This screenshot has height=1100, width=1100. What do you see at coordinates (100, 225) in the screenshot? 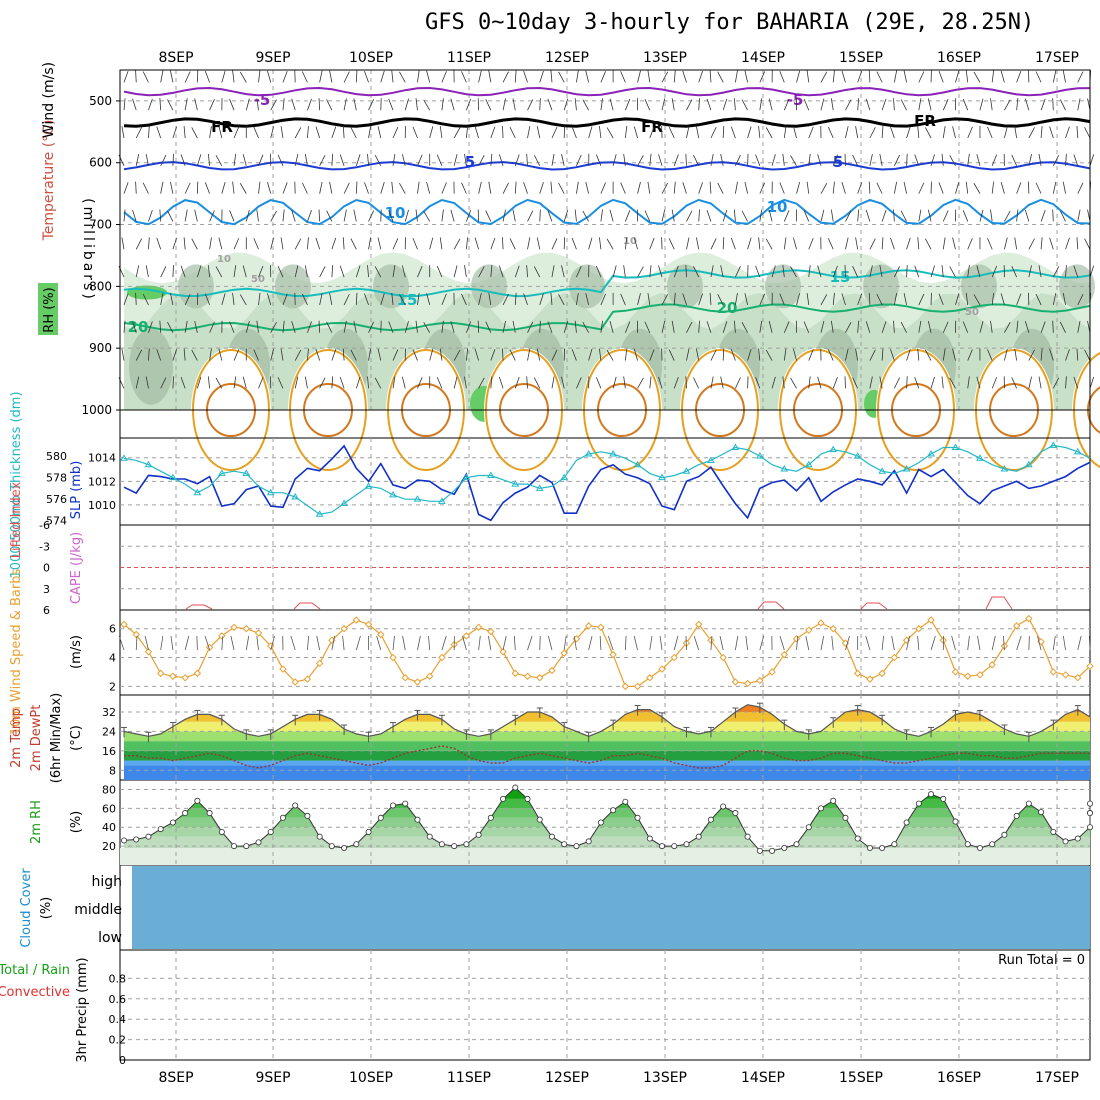
I see `pressure-tick-label: 700` at bounding box center [100, 225].